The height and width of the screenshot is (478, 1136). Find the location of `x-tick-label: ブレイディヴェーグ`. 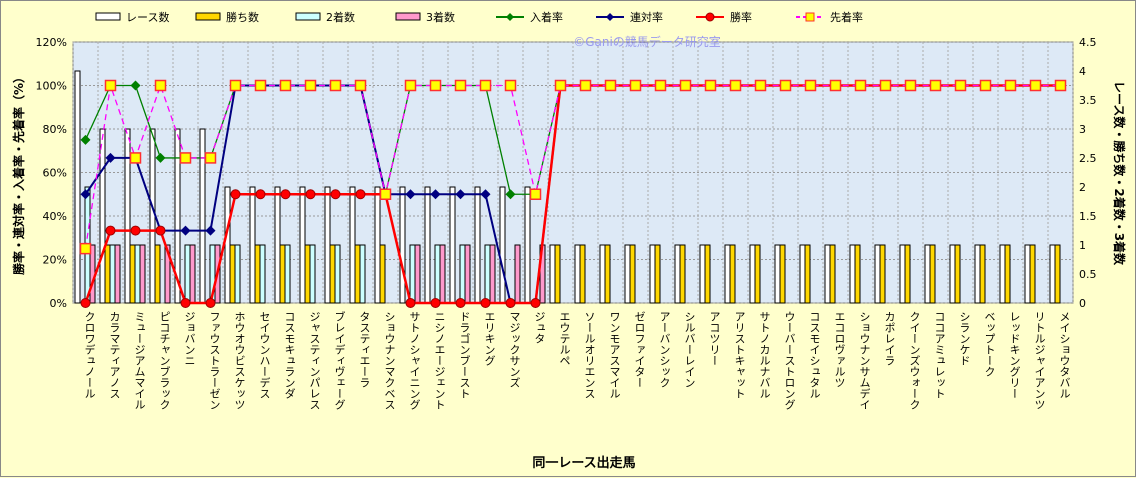

x-tick-label: ブレイディヴェーグ is located at coordinates (339, 360).